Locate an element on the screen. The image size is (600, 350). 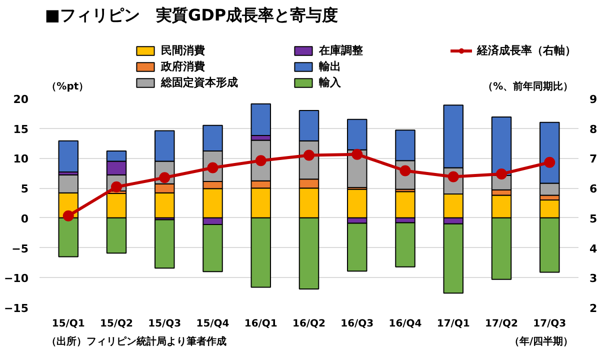
x-tick-label: 15/Q3 is located at coordinates (165, 324).